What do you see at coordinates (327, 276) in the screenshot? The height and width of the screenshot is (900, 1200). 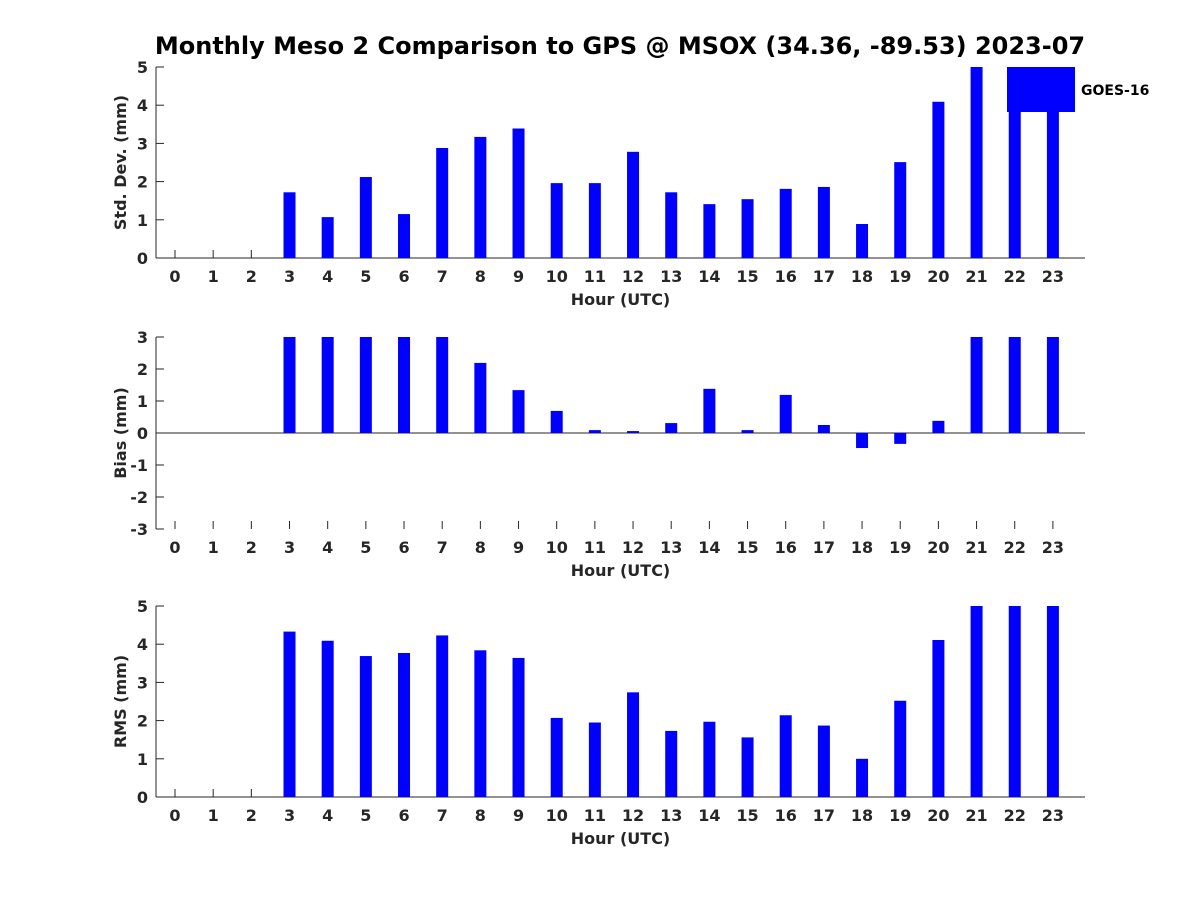 I see `std-dev-x-tick-label: 4` at bounding box center [327, 276].